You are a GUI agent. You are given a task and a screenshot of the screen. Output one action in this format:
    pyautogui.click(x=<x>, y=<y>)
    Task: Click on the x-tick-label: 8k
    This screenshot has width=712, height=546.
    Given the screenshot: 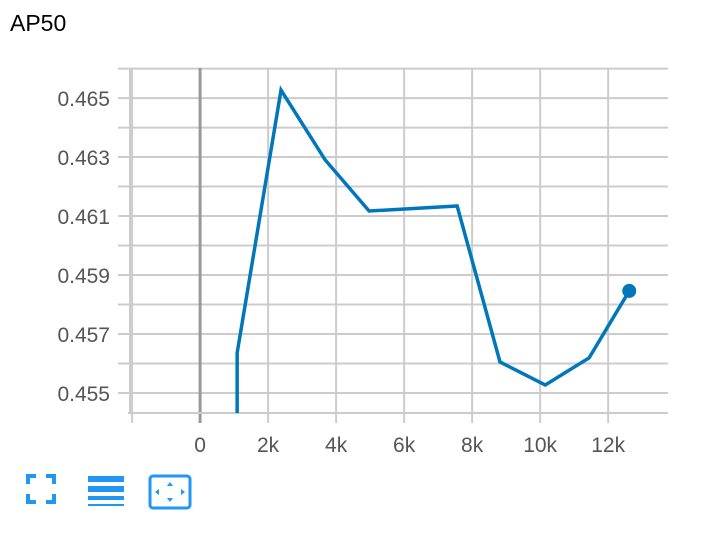 What is the action you would take?
    pyautogui.click(x=472, y=445)
    